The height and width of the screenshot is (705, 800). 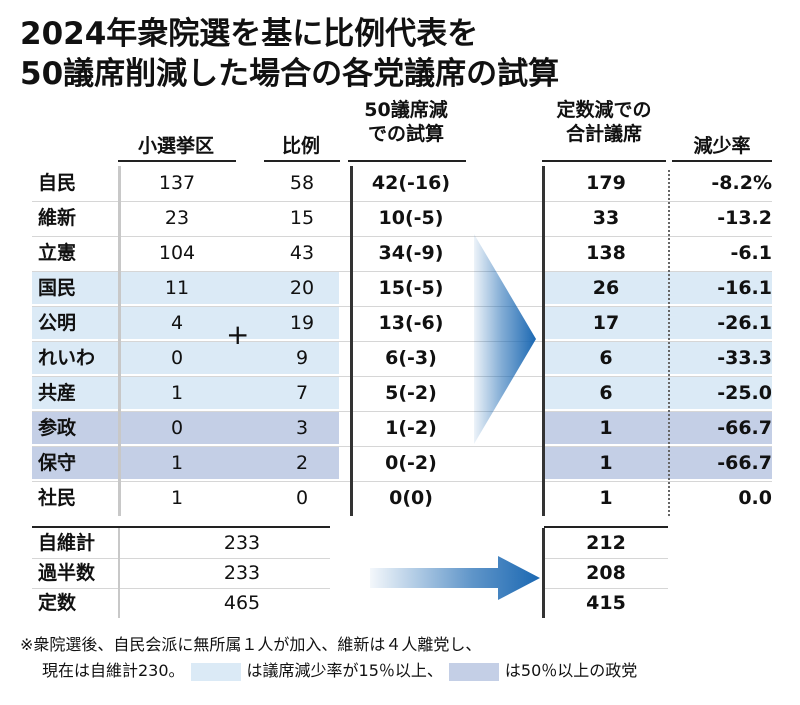 I want to click on summary-row: 自維計 233 212, so click(x=402, y=543).